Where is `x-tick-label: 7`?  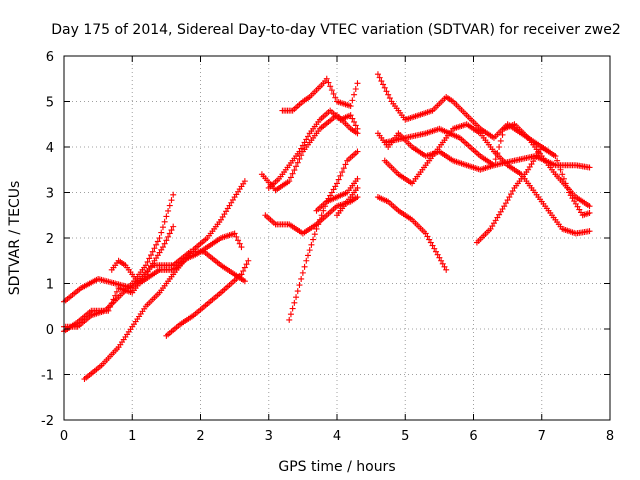
x-tick-label: 7 is located at coordinates (542, 436).